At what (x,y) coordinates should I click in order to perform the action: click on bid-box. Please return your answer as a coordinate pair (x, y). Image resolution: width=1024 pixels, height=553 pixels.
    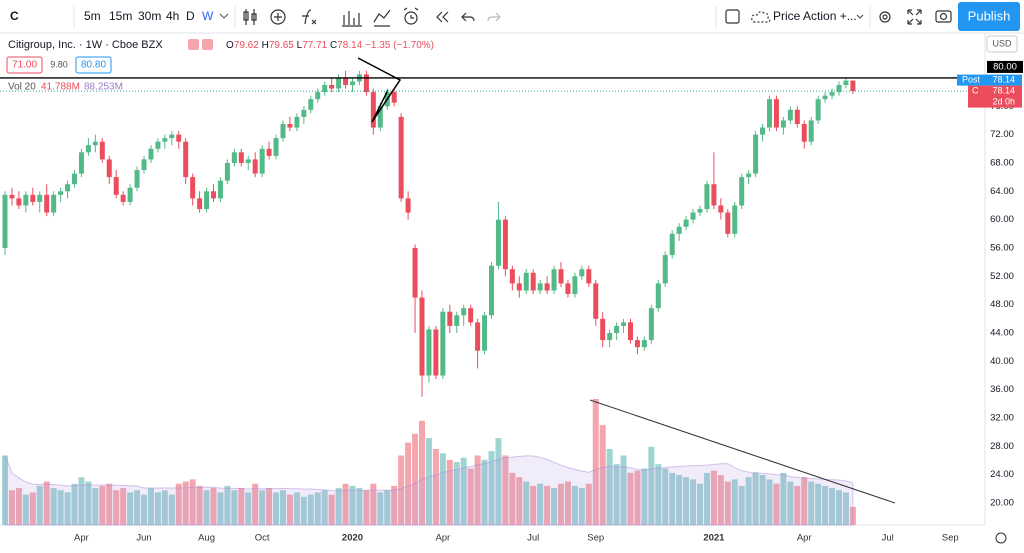
    Looking at the image, I should click on (24, 65).